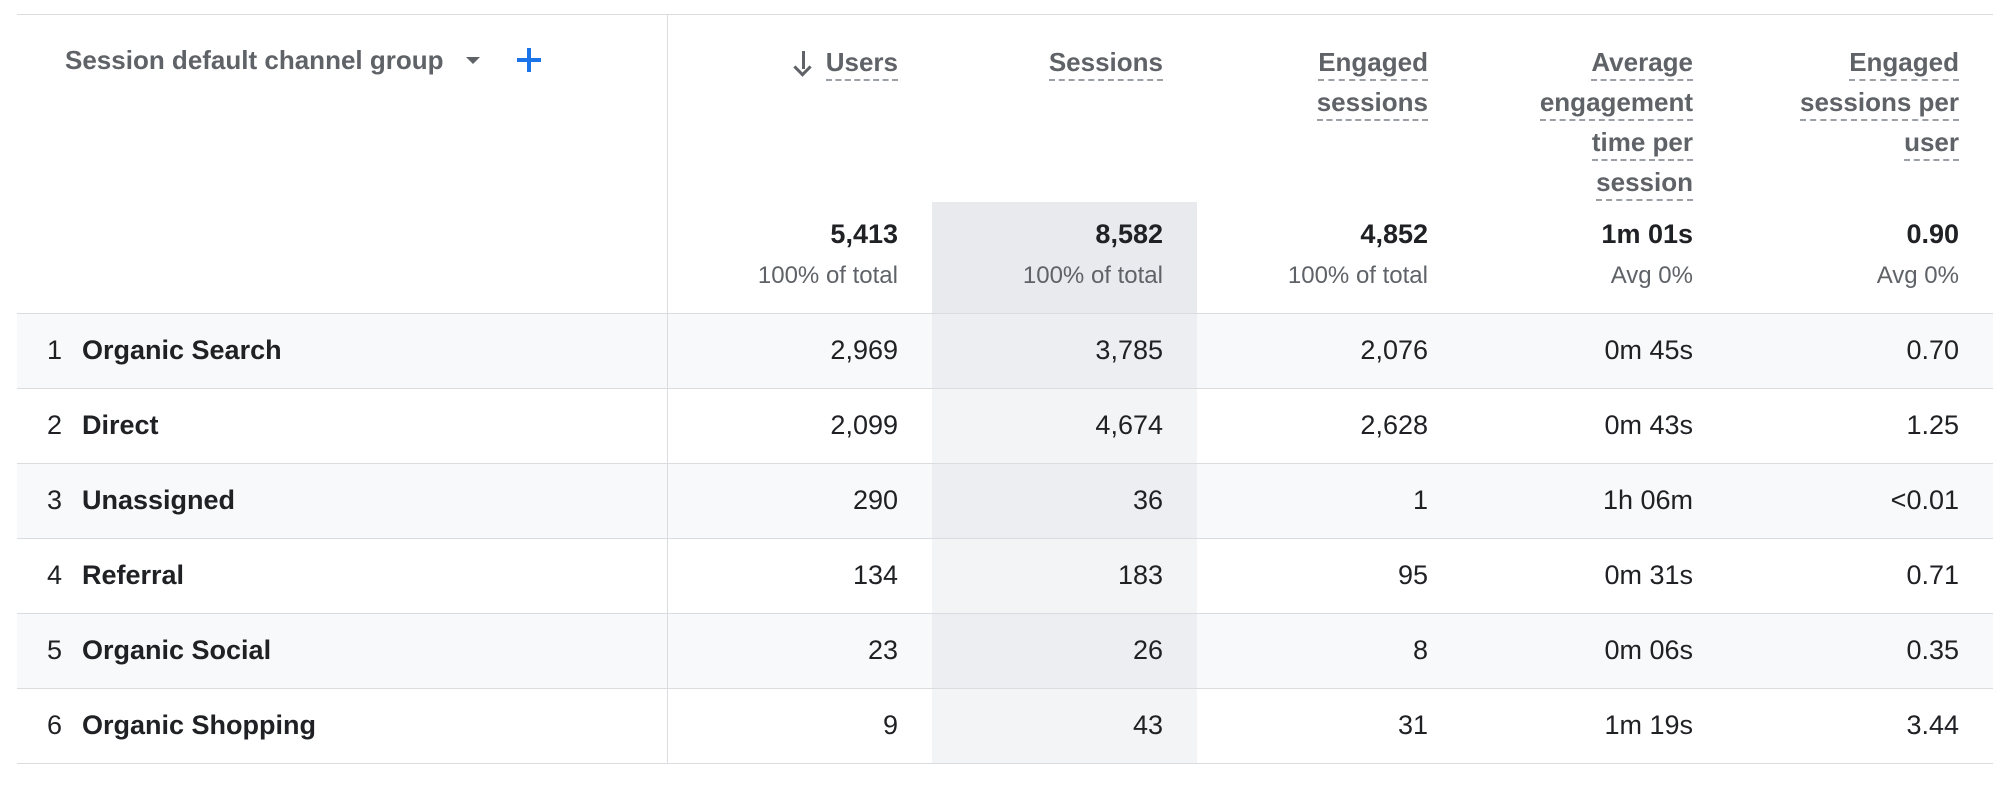  I want to click on row-index: 2, so click(49, 425).